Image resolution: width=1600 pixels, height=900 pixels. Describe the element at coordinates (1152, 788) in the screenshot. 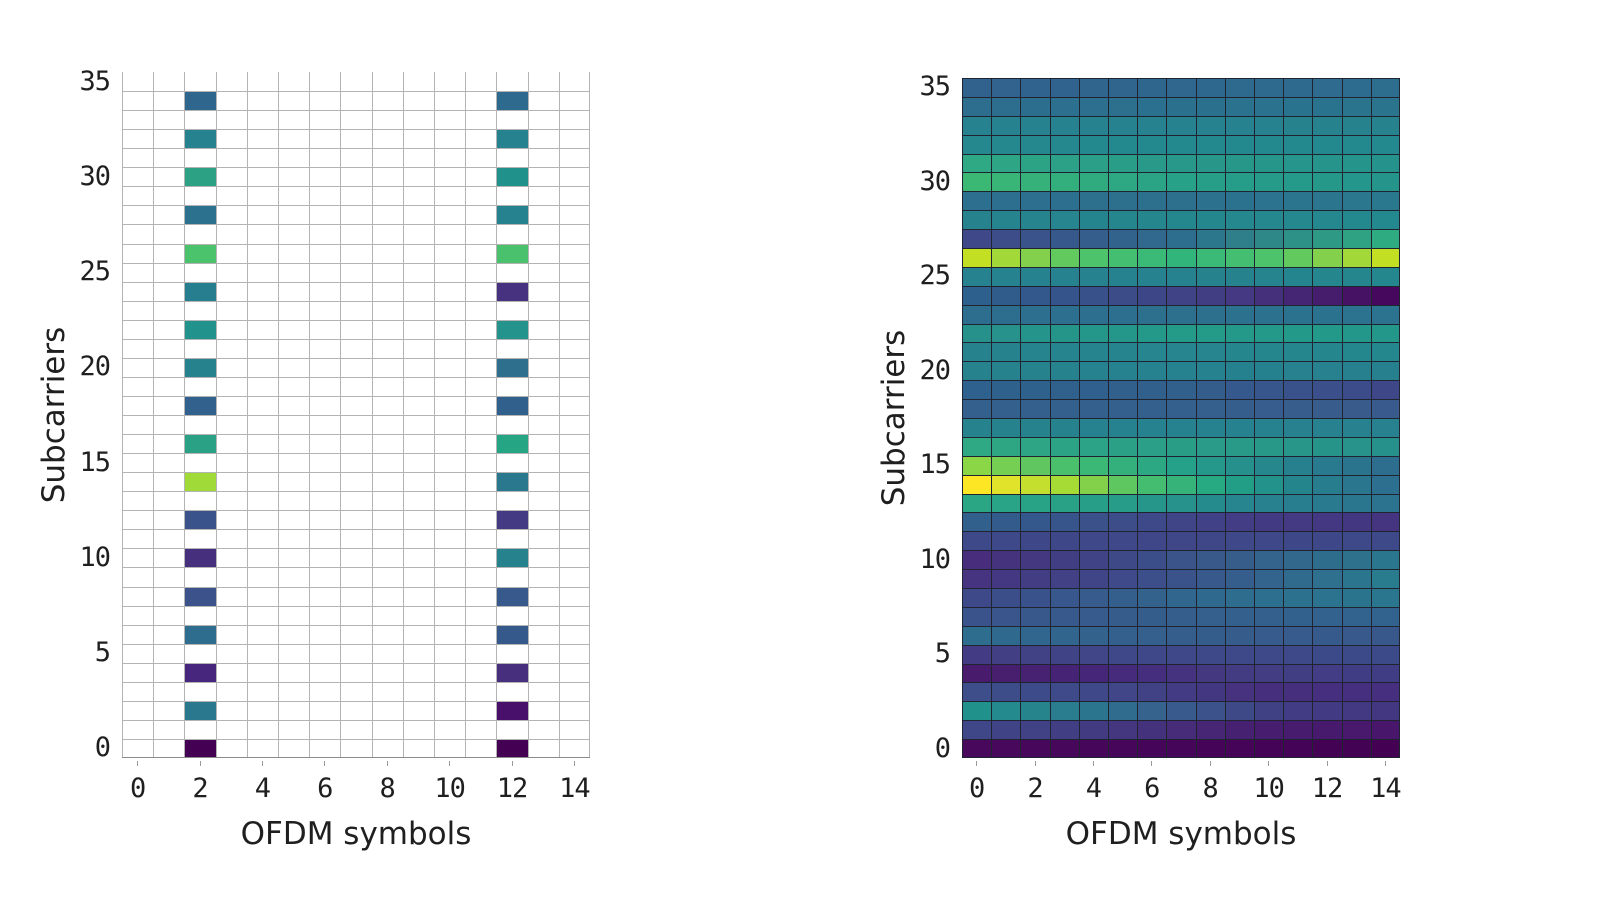

I see `x-tick-label: 6` at that location.